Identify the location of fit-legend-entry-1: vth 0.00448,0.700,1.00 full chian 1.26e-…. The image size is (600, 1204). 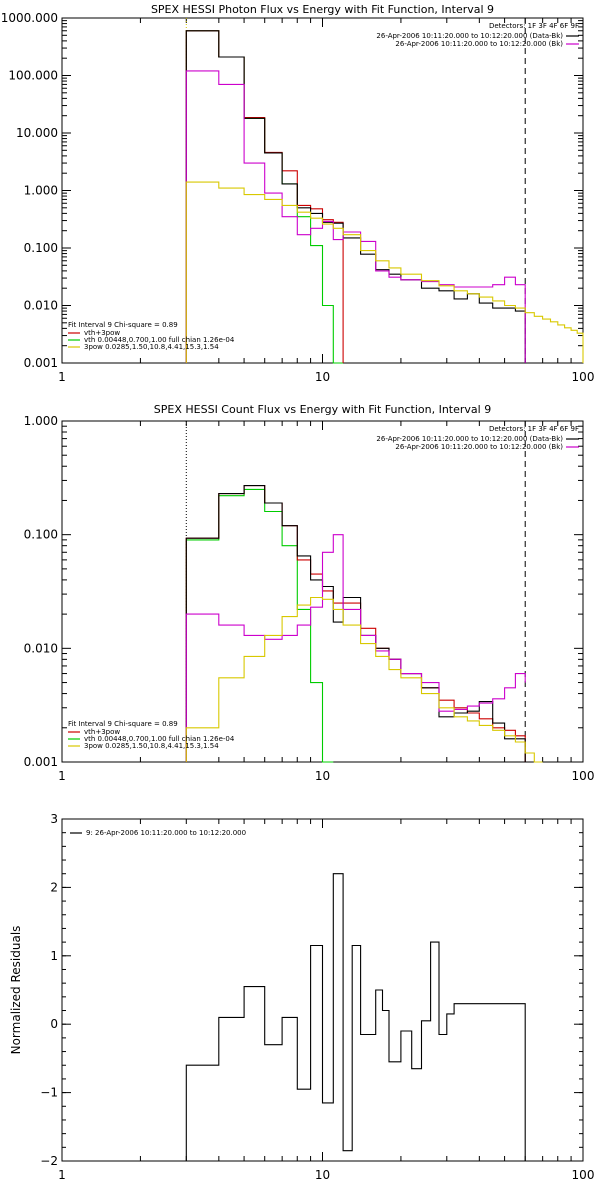
(159, 739).